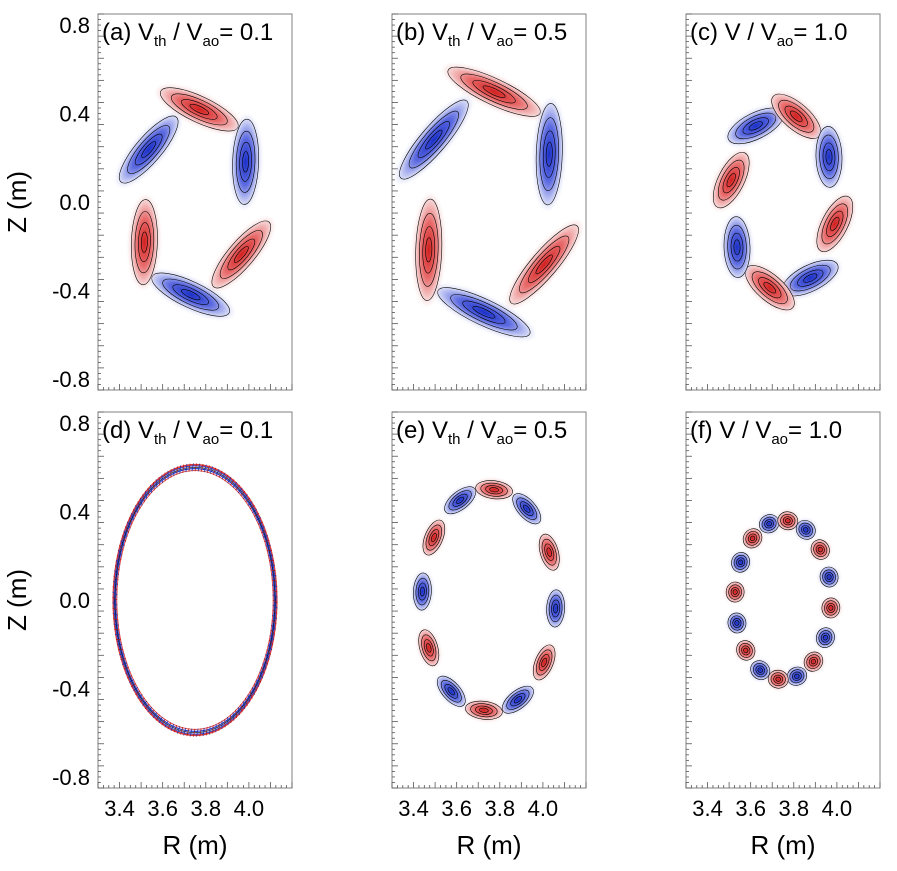 This screenshot has width=897, height=871. I want to click on panel-title: (e) Vth​ / Vao​= 0.5, so click(481, 432).